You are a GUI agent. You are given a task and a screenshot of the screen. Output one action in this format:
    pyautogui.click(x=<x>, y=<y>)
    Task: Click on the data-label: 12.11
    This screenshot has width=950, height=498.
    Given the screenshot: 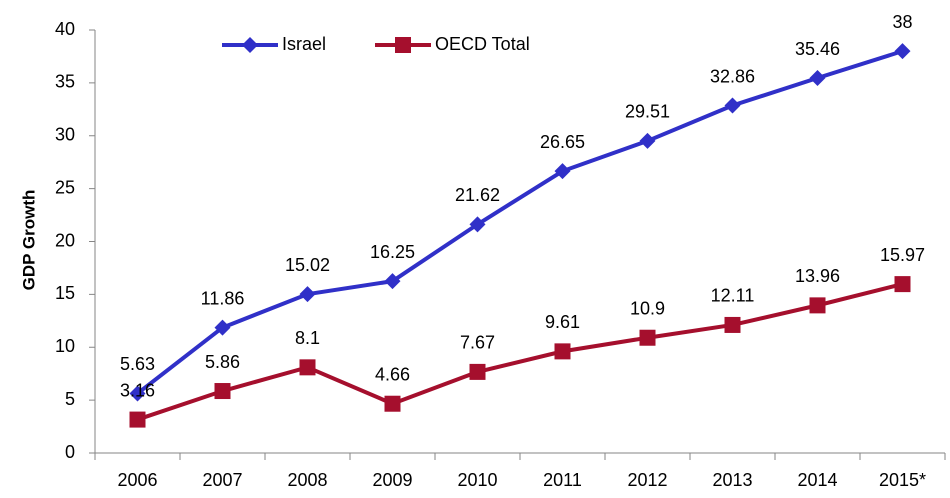 What is the action you would take?
    pyautogui.click(x=733, y=296)
    